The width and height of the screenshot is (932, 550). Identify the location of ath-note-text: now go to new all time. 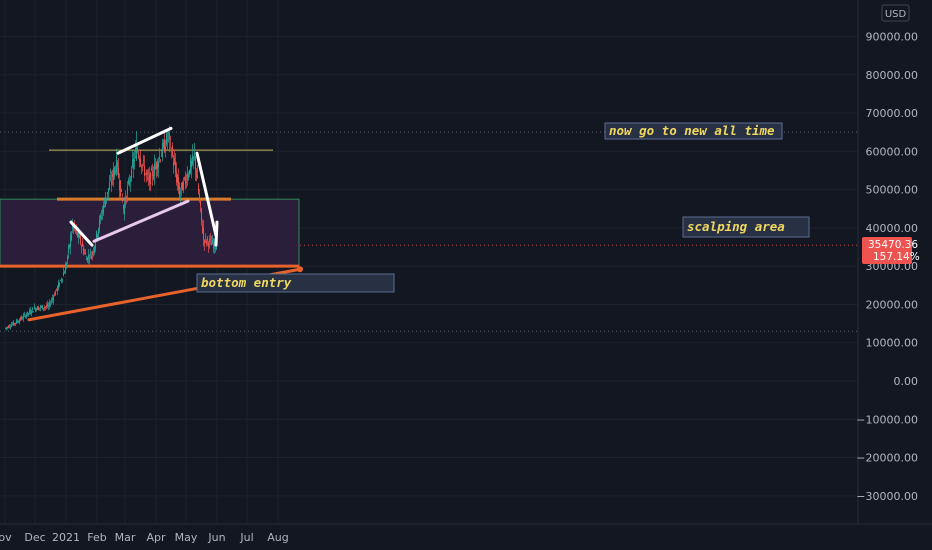
(692, 130).